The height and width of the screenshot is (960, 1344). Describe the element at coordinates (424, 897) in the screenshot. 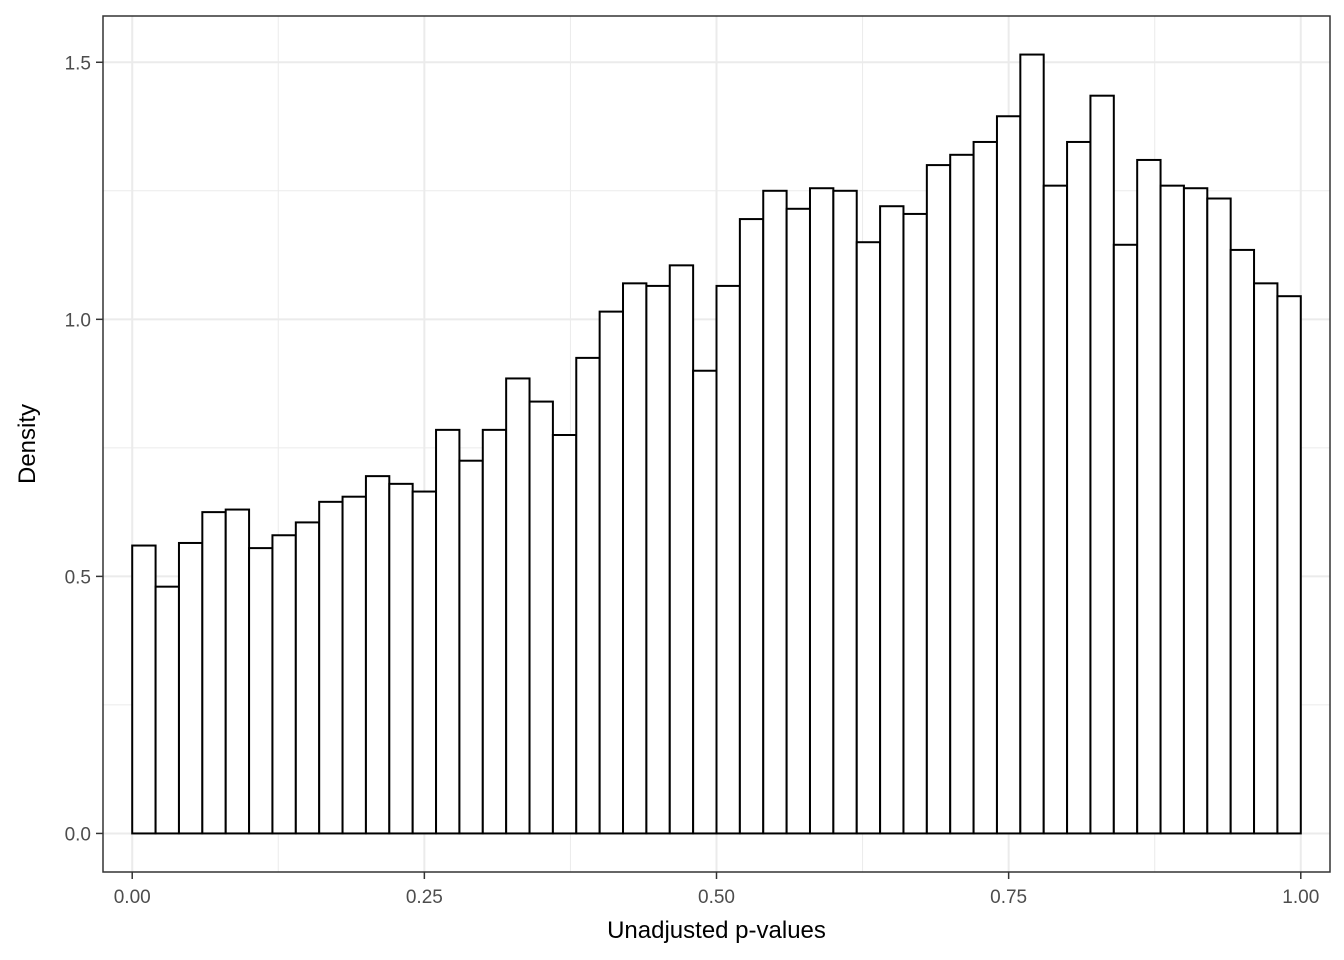

I see `x-tick-label: 0.25` at that location.